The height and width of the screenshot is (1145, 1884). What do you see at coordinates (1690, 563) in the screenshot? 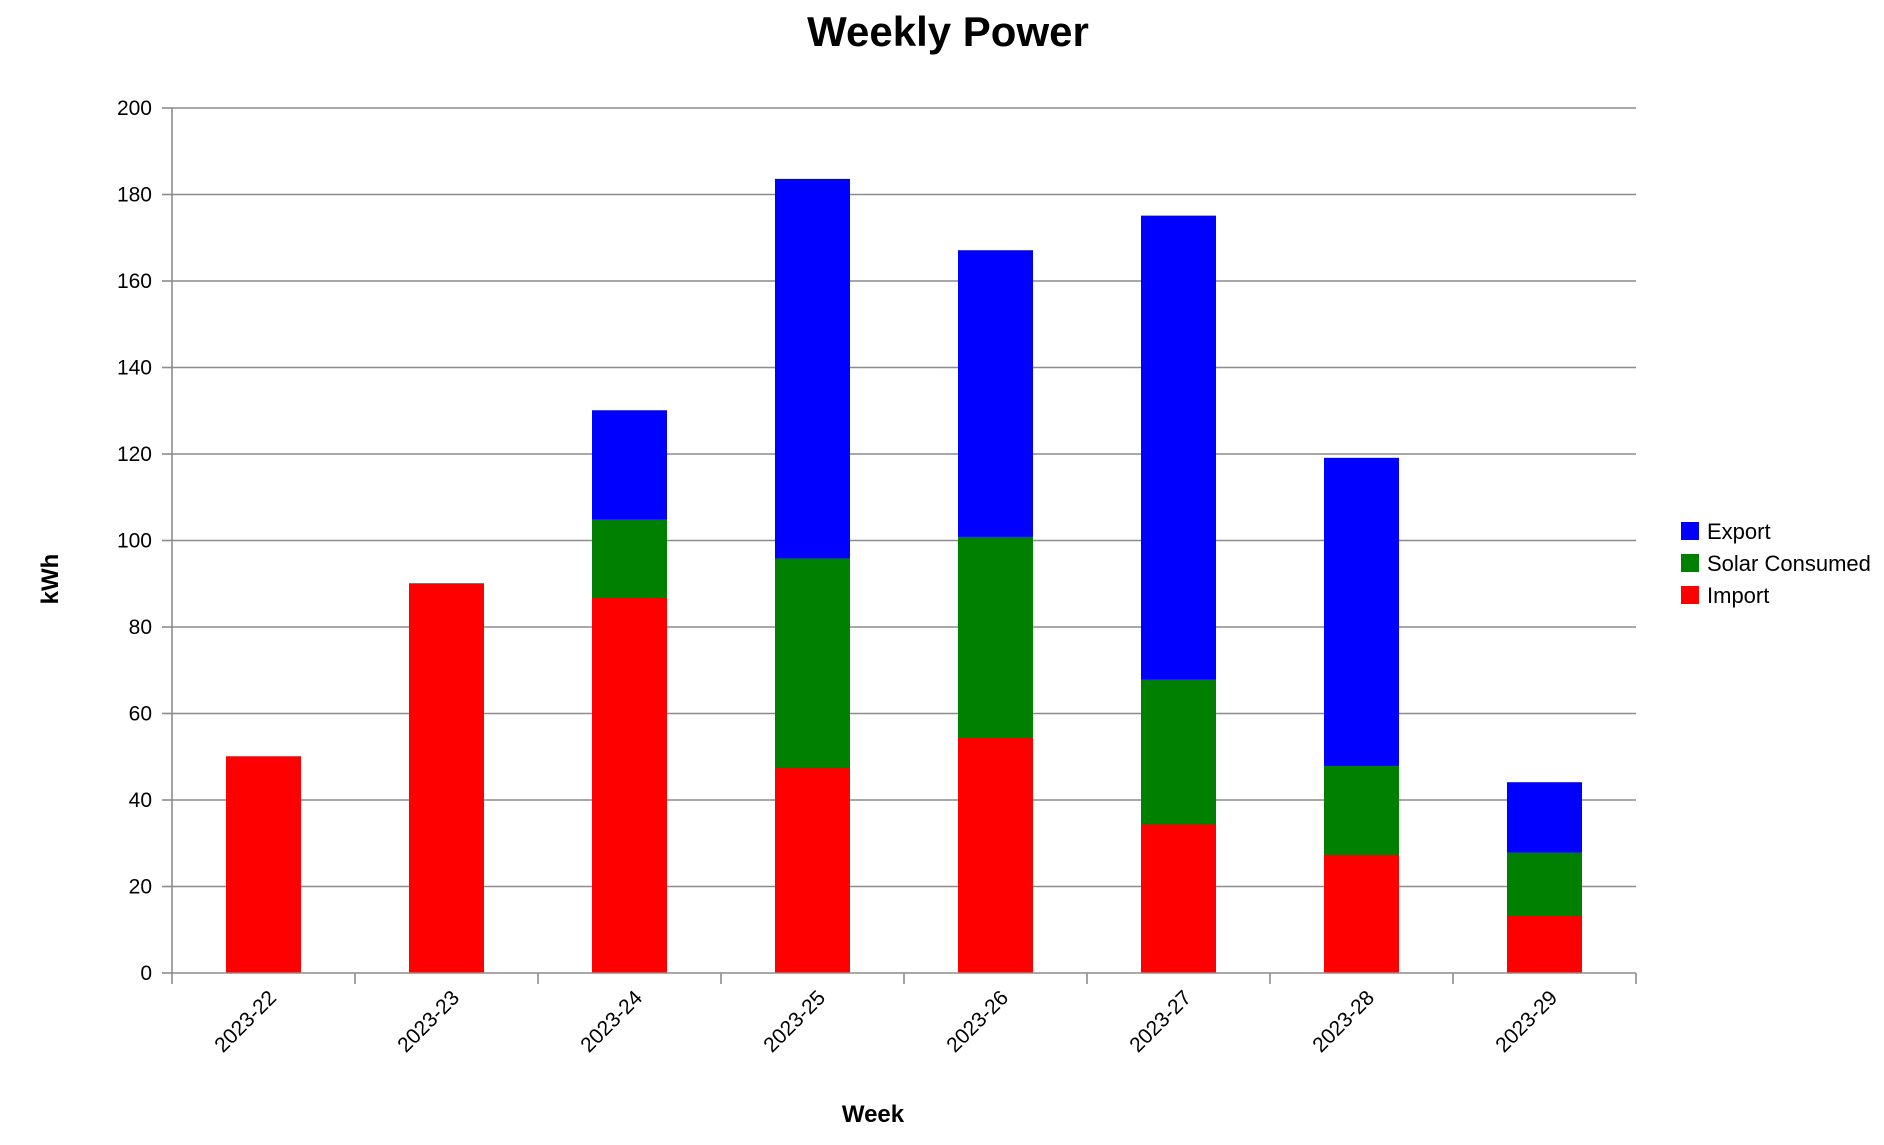
I see `legend-swatch-solar-consumed` at bounding box center [1690, 563].